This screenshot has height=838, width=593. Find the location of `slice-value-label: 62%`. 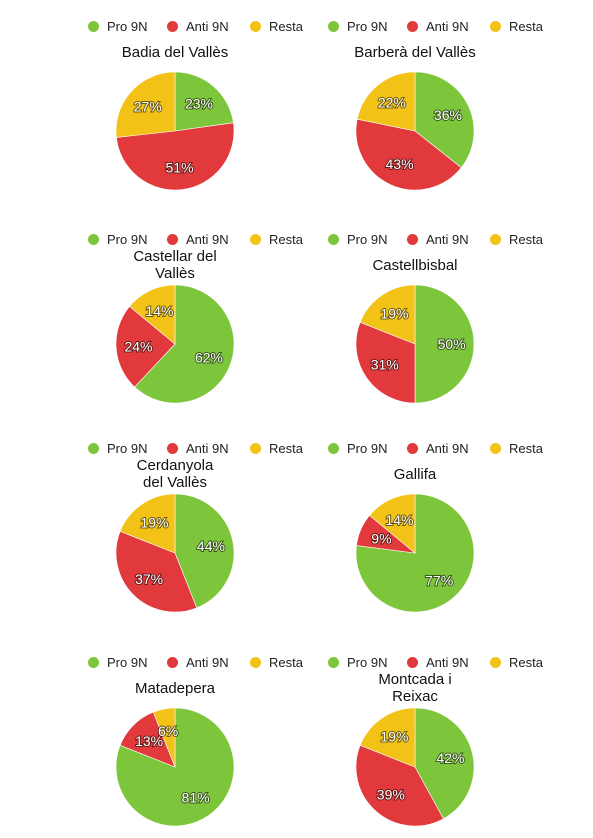

slice-value-label: 62% is located at coordinates (209, 357).